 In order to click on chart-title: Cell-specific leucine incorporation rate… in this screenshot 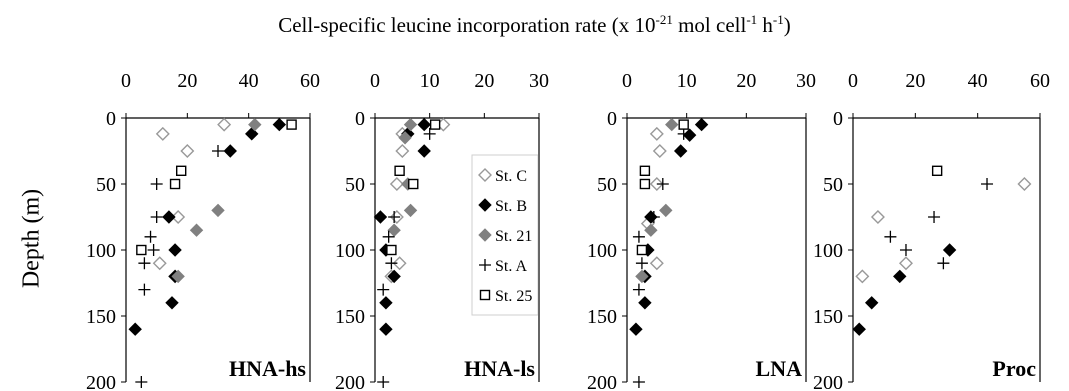, I will do `click(534, 24)`.